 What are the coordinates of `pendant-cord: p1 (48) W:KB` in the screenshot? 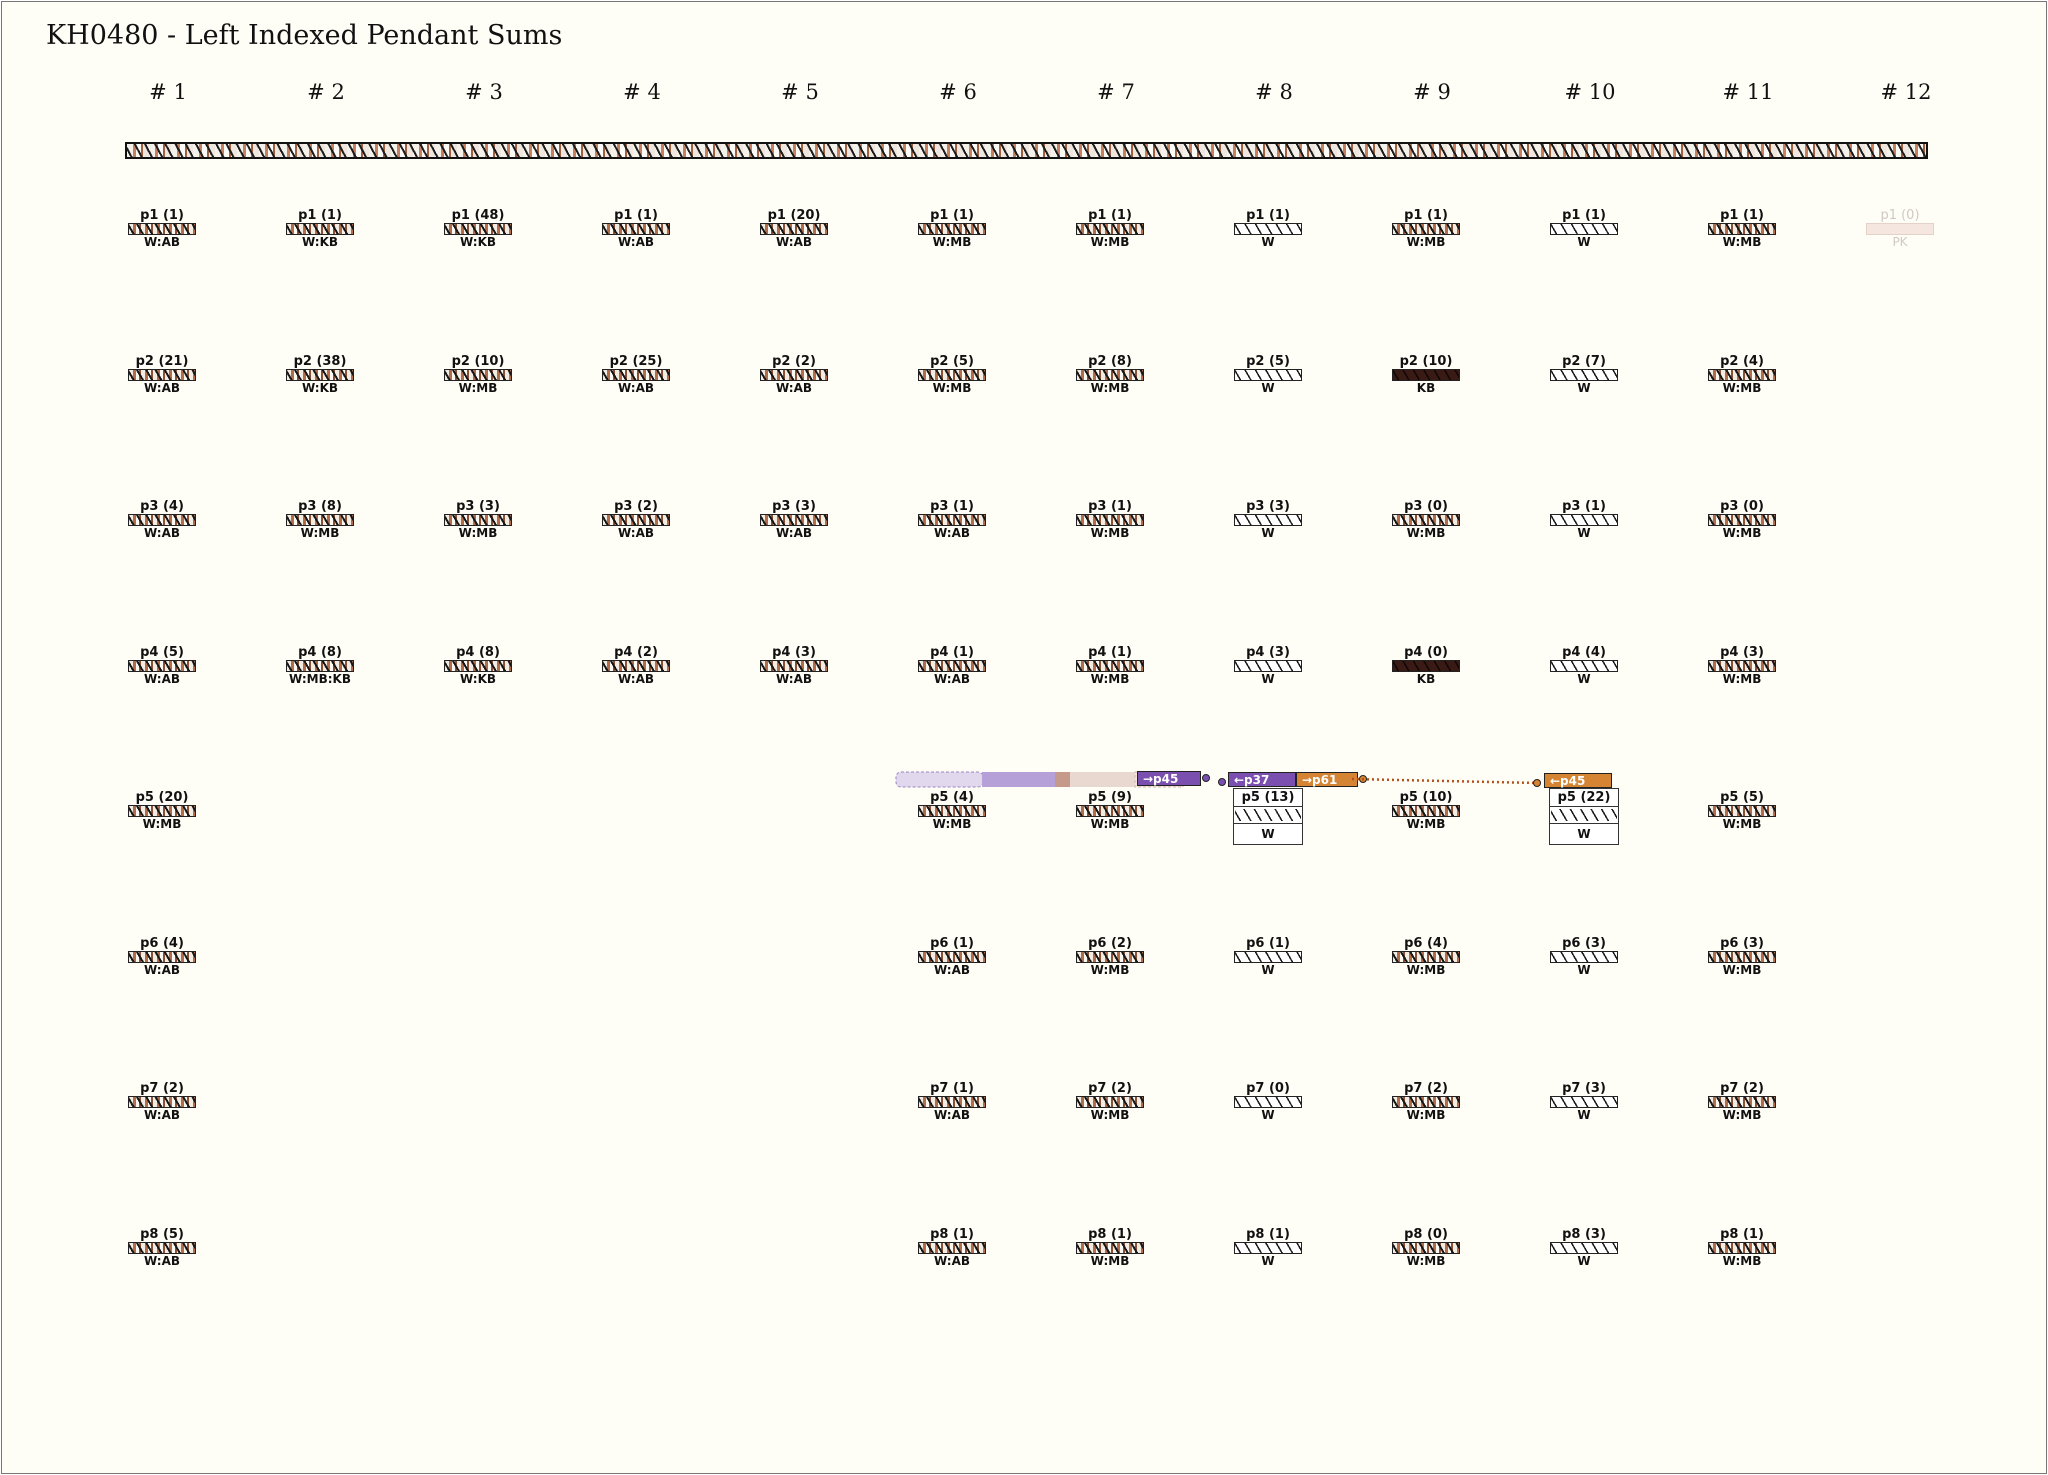 It's located at (478, 229).